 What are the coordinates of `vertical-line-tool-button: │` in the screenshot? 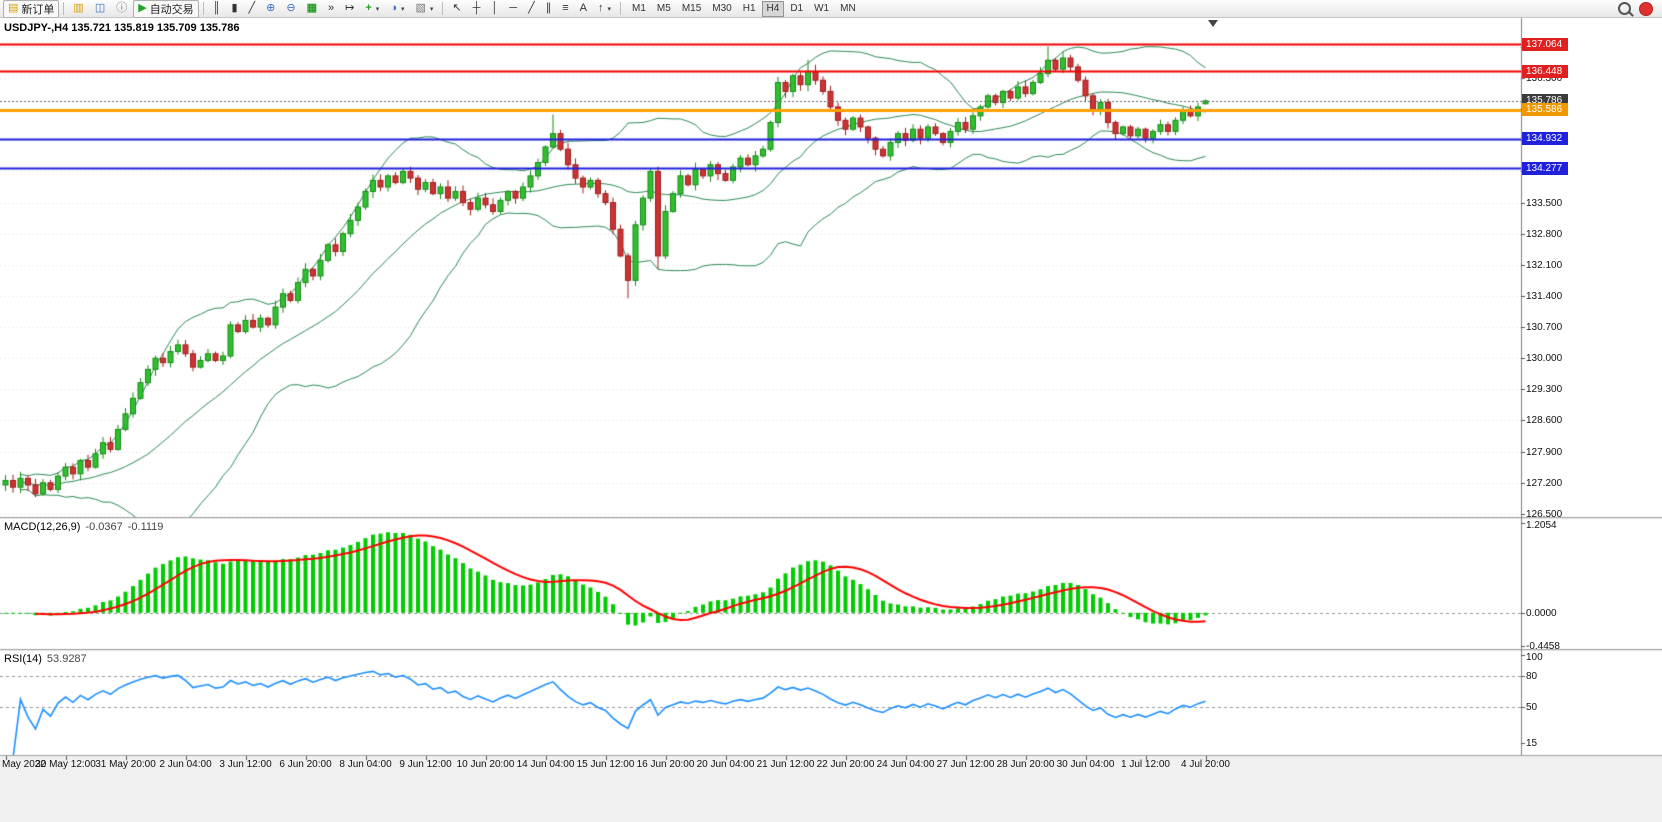 It's located at (494, 9).